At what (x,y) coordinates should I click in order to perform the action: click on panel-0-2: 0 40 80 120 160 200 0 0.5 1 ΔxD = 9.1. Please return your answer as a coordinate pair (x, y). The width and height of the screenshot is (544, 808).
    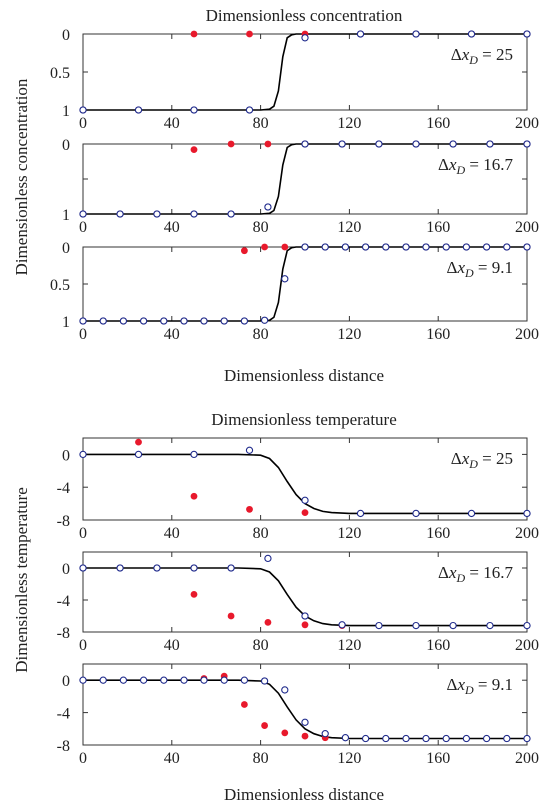
    Looking at the image, I should click on (294, 291).